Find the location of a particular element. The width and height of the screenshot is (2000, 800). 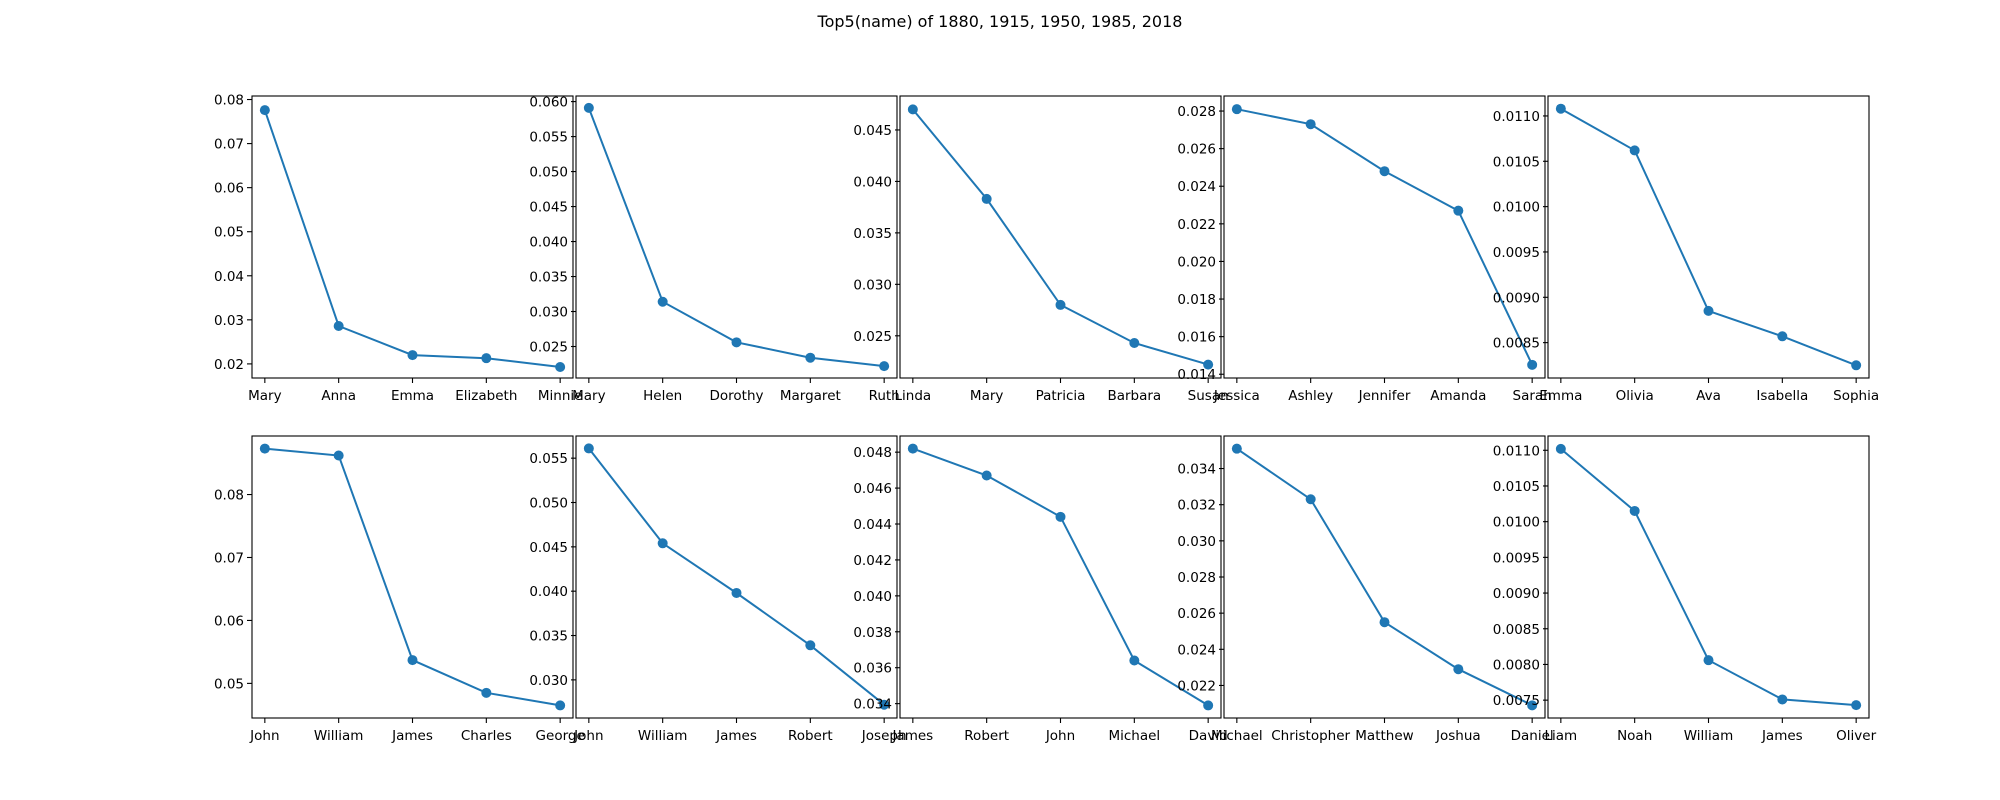

y-tick-label-9-4: 0.028 is located at coordinates (1196, 578).